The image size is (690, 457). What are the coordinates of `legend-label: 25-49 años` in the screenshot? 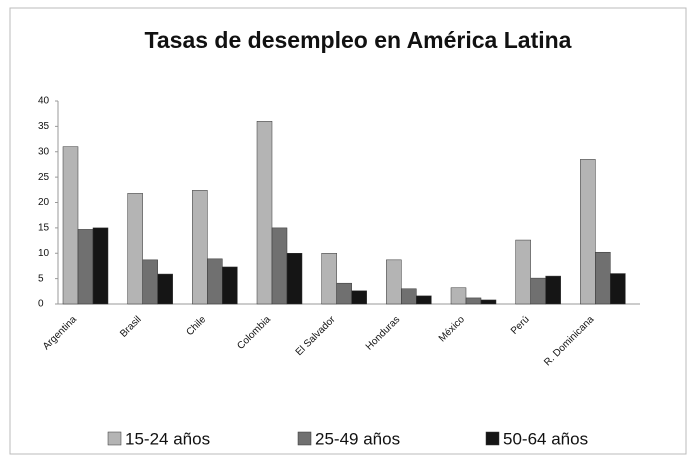 It's located at (357, 438).